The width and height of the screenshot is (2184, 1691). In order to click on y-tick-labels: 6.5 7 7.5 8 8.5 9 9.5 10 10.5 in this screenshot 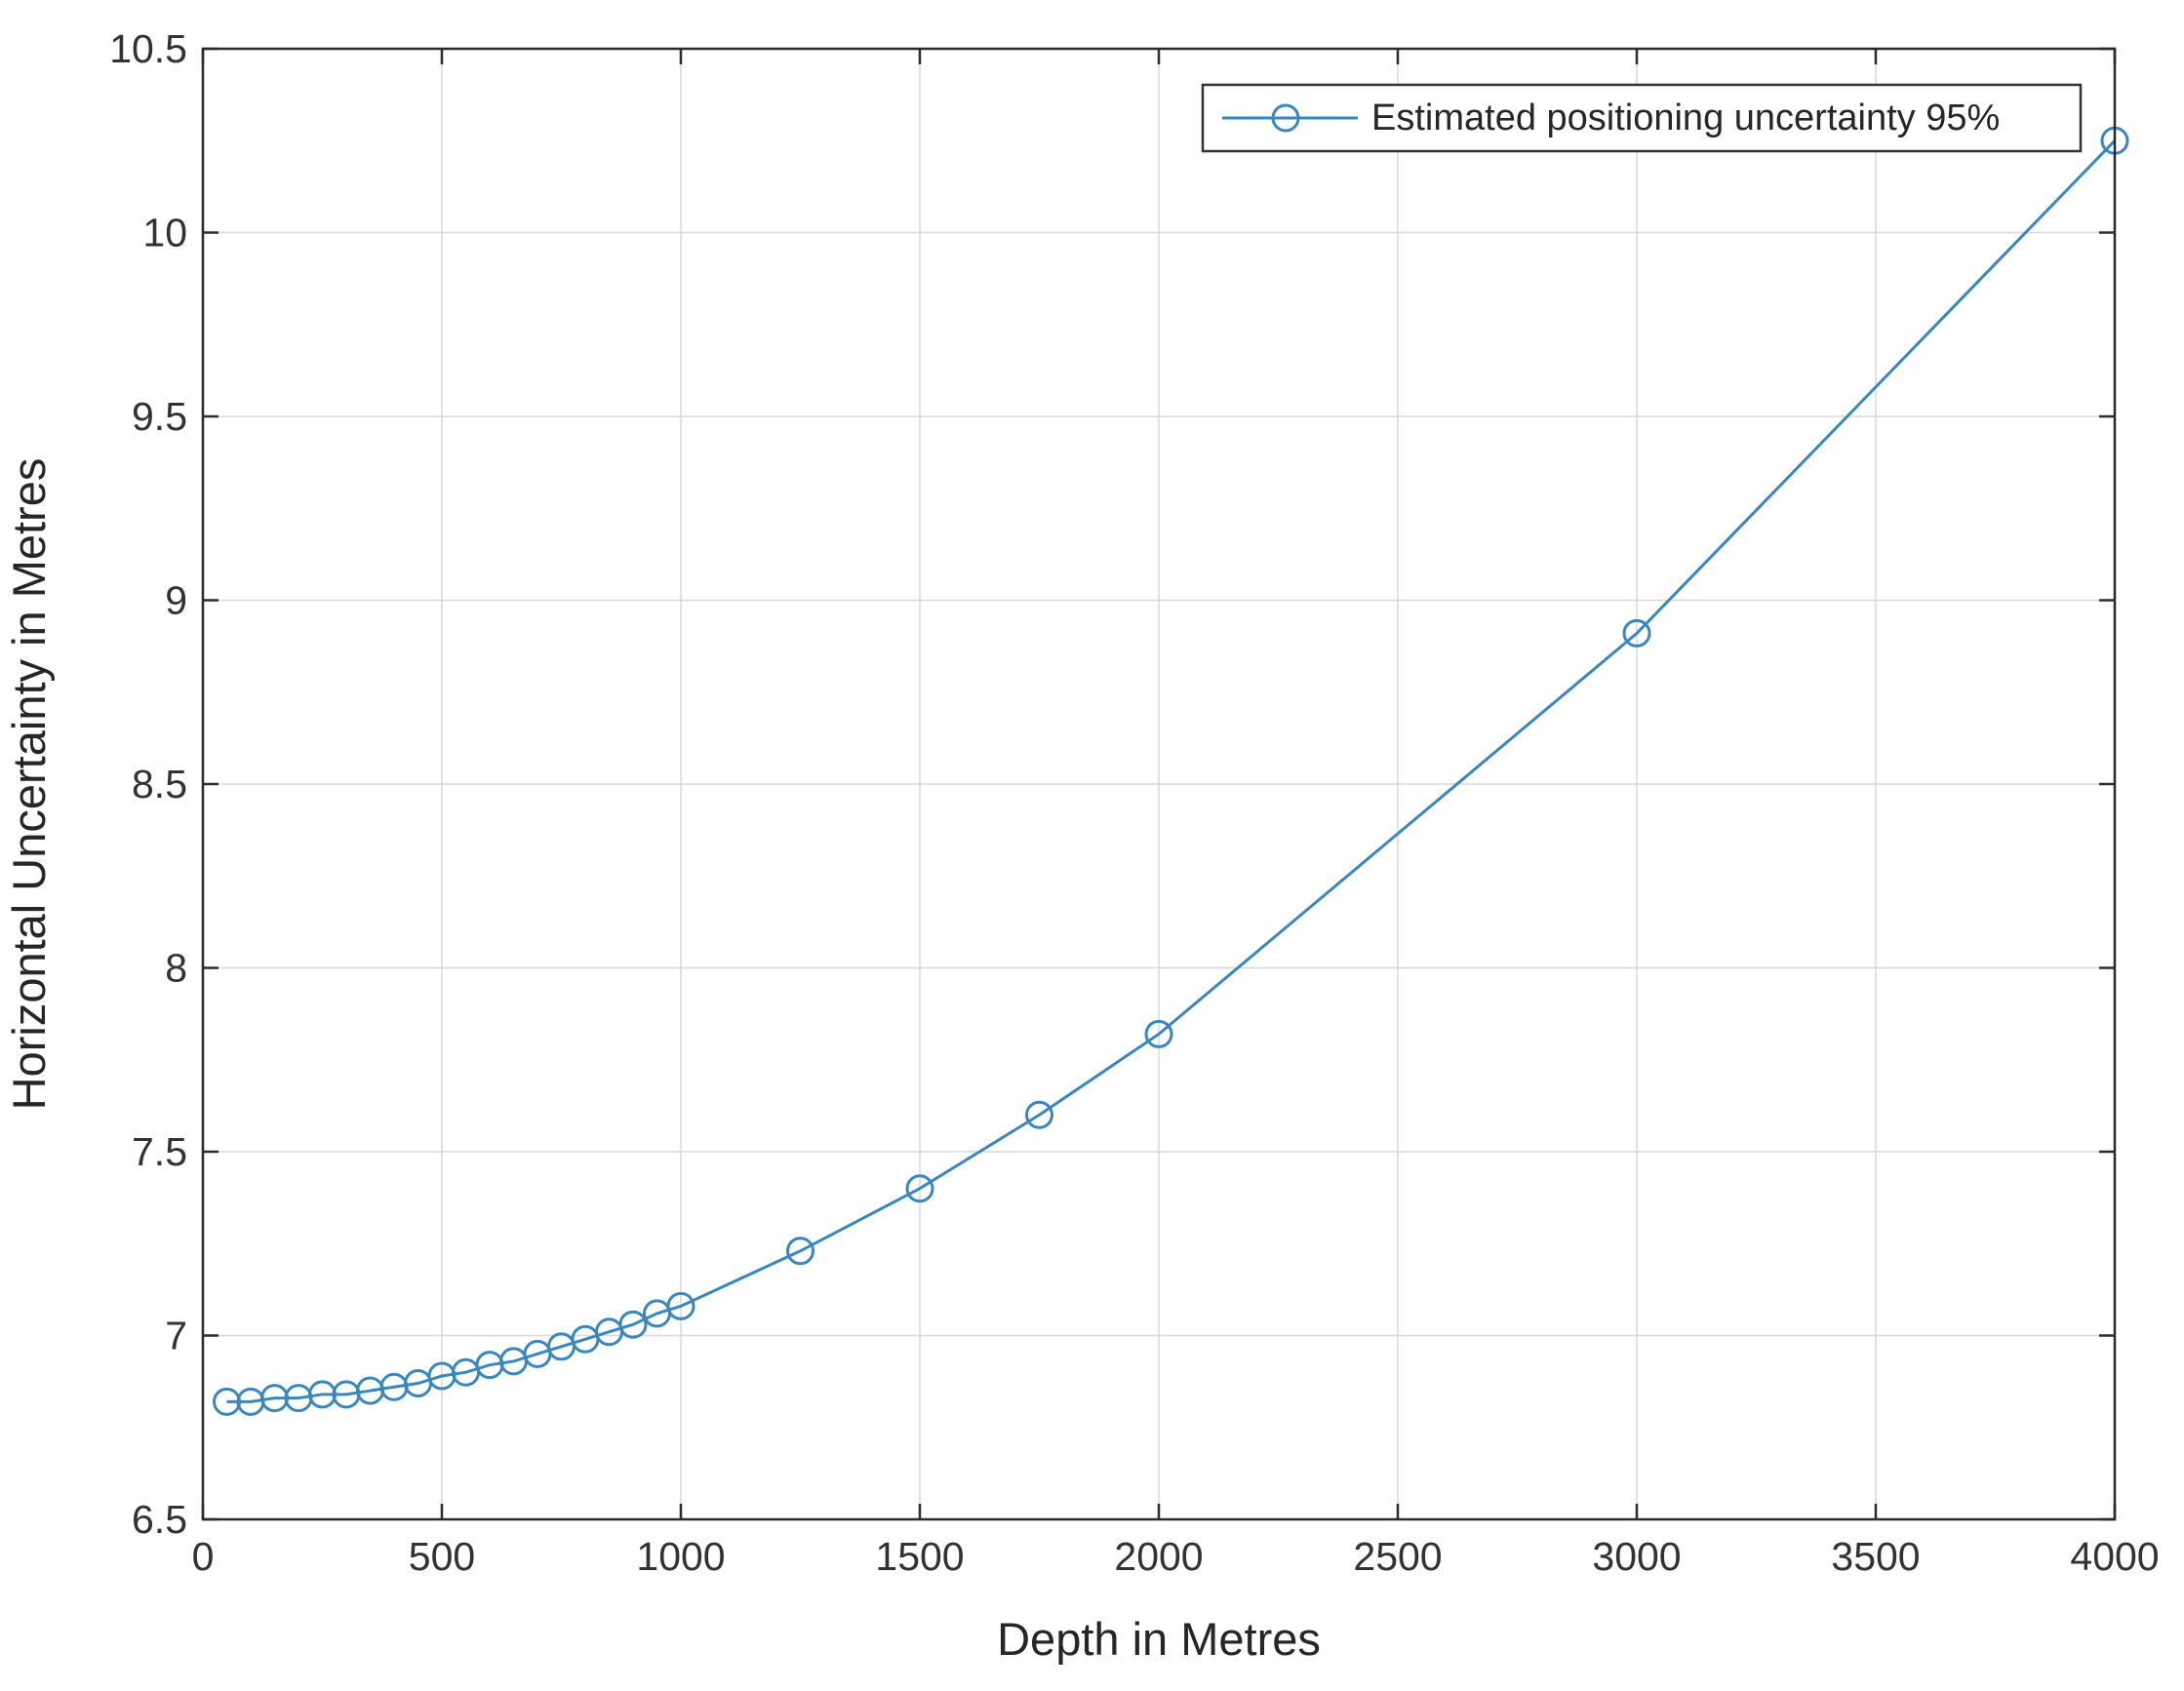, I will do `click(148, 784)`.